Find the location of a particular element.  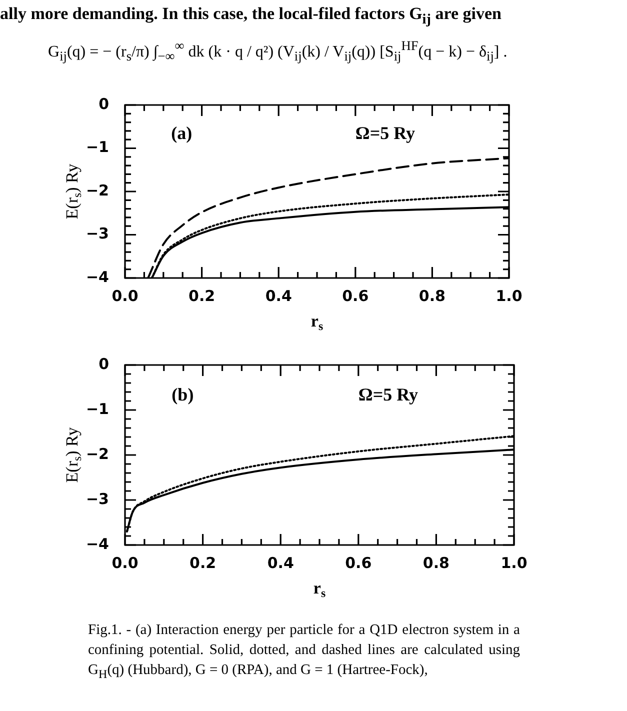

caption: Fig.1. - (a) Interaction energy per particle for a Q1D electron system in a confining potential. Solid, dotted, and dashed lines are calculated using G$_{H}$(q) (Hubbard), G = 0 (RPA), and G = 1 (Hartree-Fock), is located at coordinates (304, 652).